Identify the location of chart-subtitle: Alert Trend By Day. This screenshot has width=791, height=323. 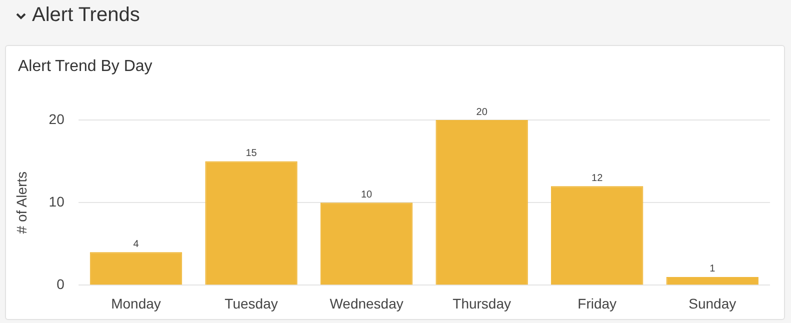
(85, 67).